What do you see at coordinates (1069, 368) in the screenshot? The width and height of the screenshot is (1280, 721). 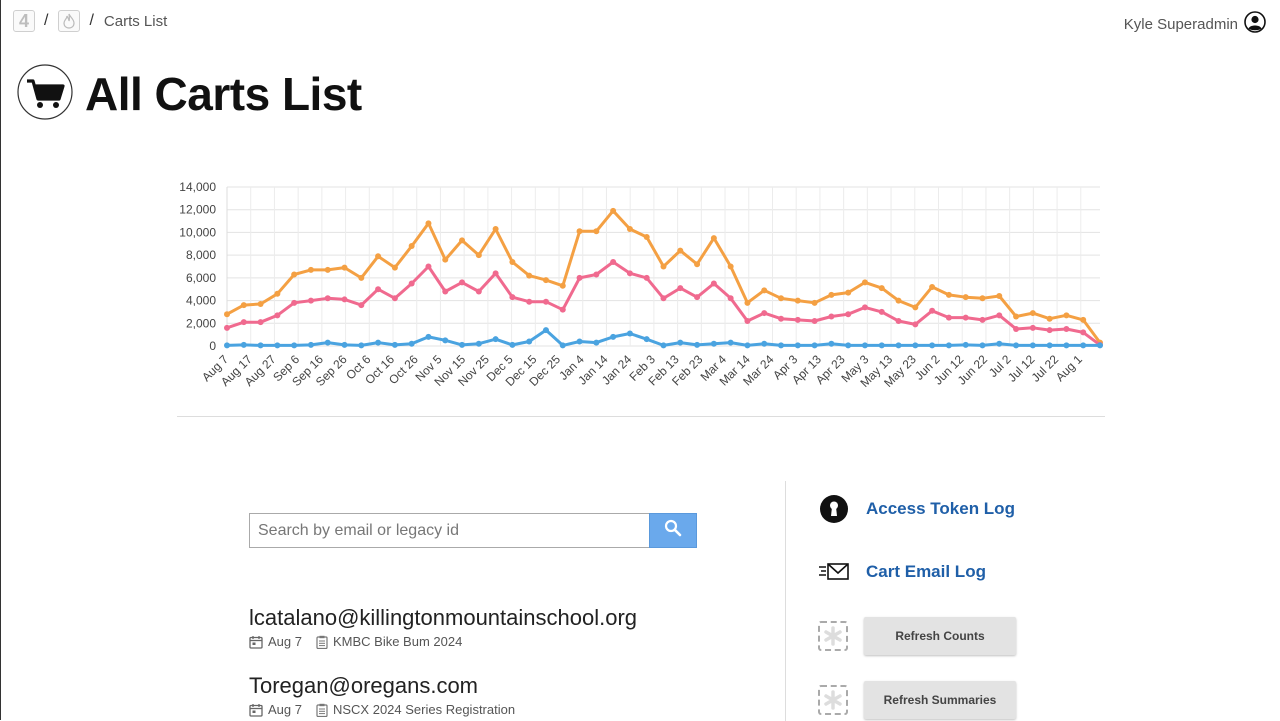 I see `x-tick-label: Aug 1` at bounding box center [1069, 368].